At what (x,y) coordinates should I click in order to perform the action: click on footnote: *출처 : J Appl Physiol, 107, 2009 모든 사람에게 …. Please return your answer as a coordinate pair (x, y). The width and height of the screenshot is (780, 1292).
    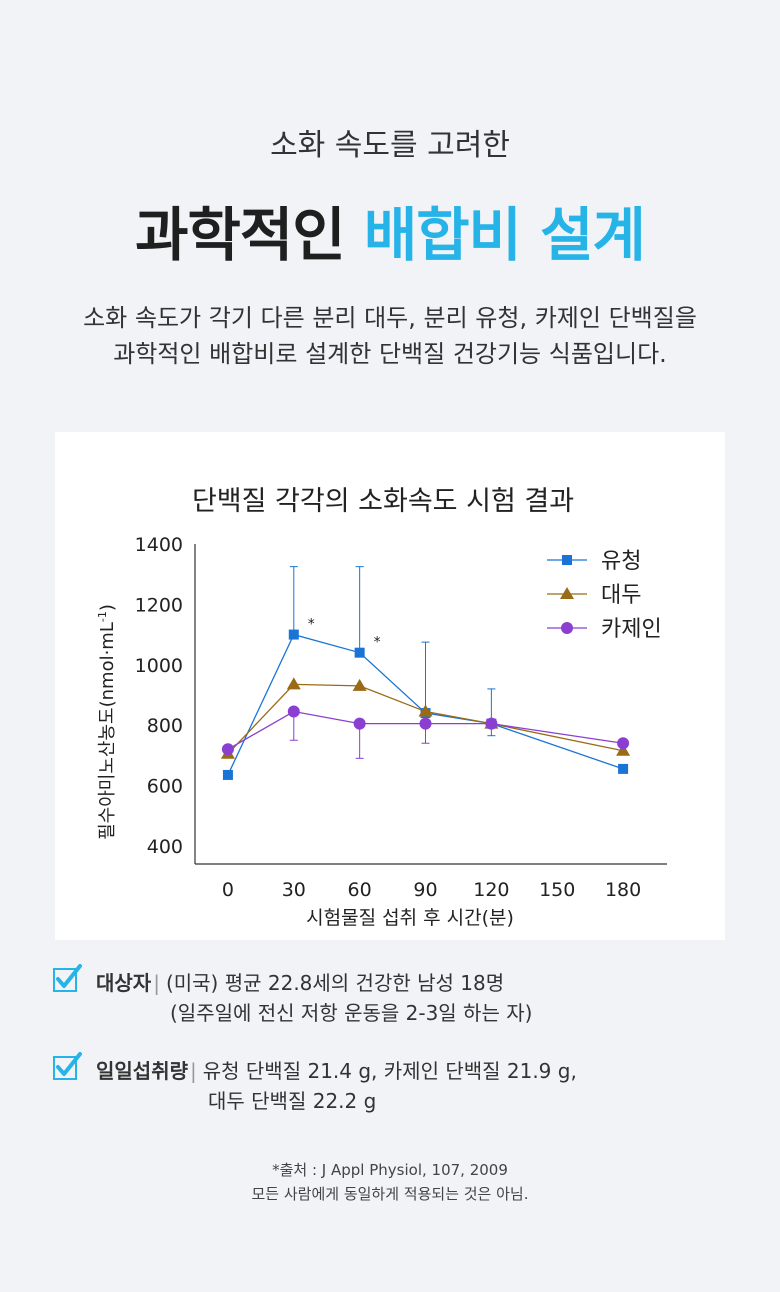
    Looking at the image, I should click on (390, 1182).